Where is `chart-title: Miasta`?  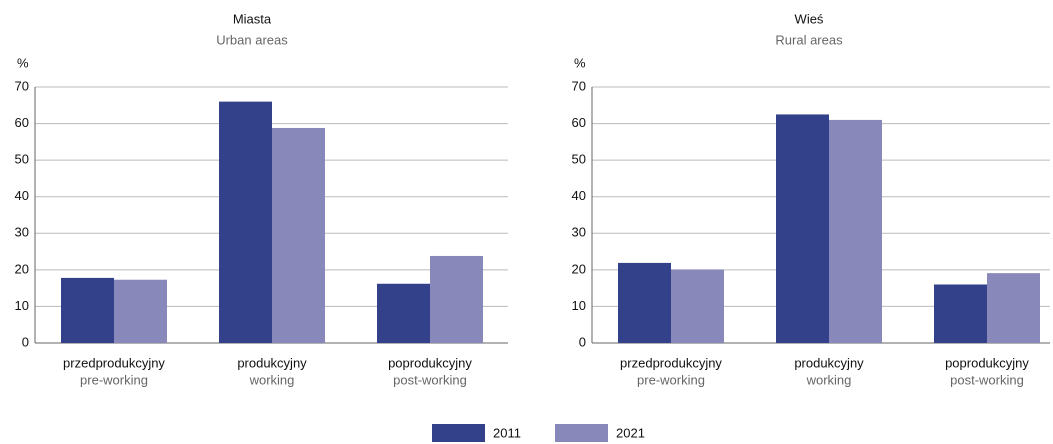
chart-title: Miasta is located at coordinates (252, 18).